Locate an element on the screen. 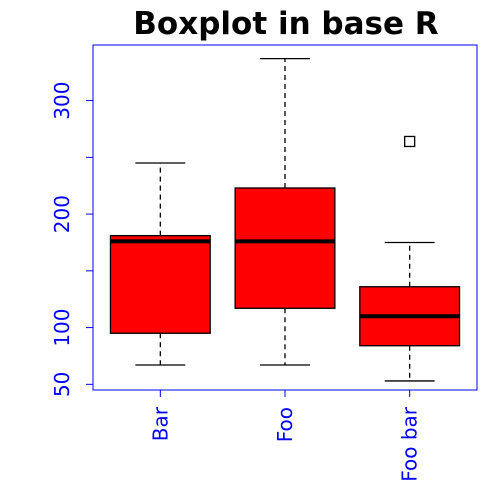 Image resolution: width=480 pixels, height=480 pixels. box-foo is located at coordinates (285, 211).